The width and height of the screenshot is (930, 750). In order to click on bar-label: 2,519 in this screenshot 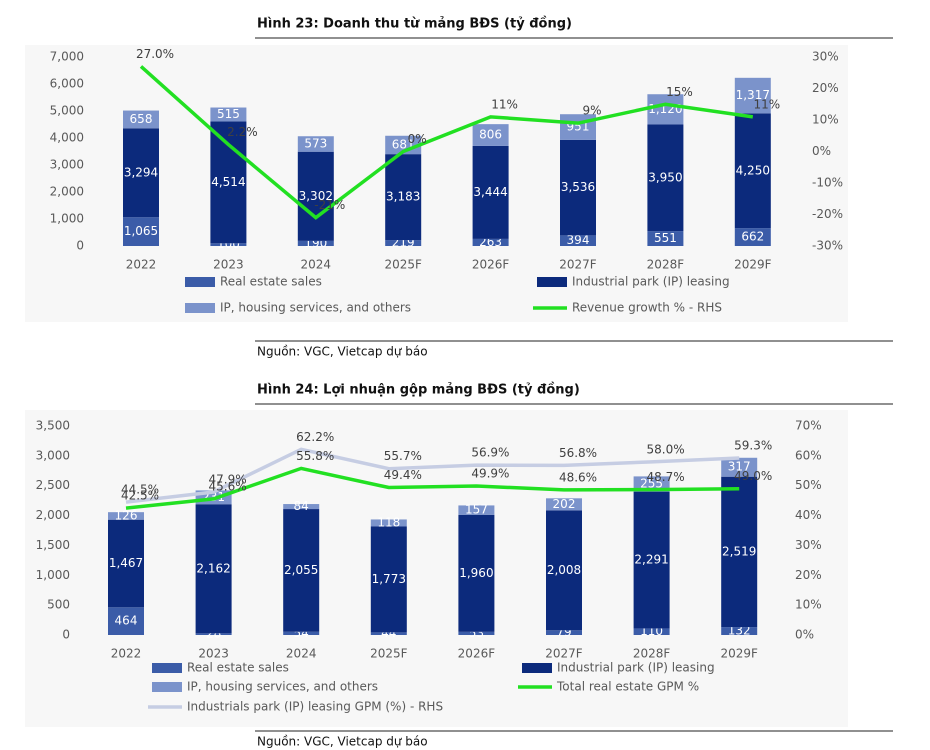, I will do `click(739, 551)`.